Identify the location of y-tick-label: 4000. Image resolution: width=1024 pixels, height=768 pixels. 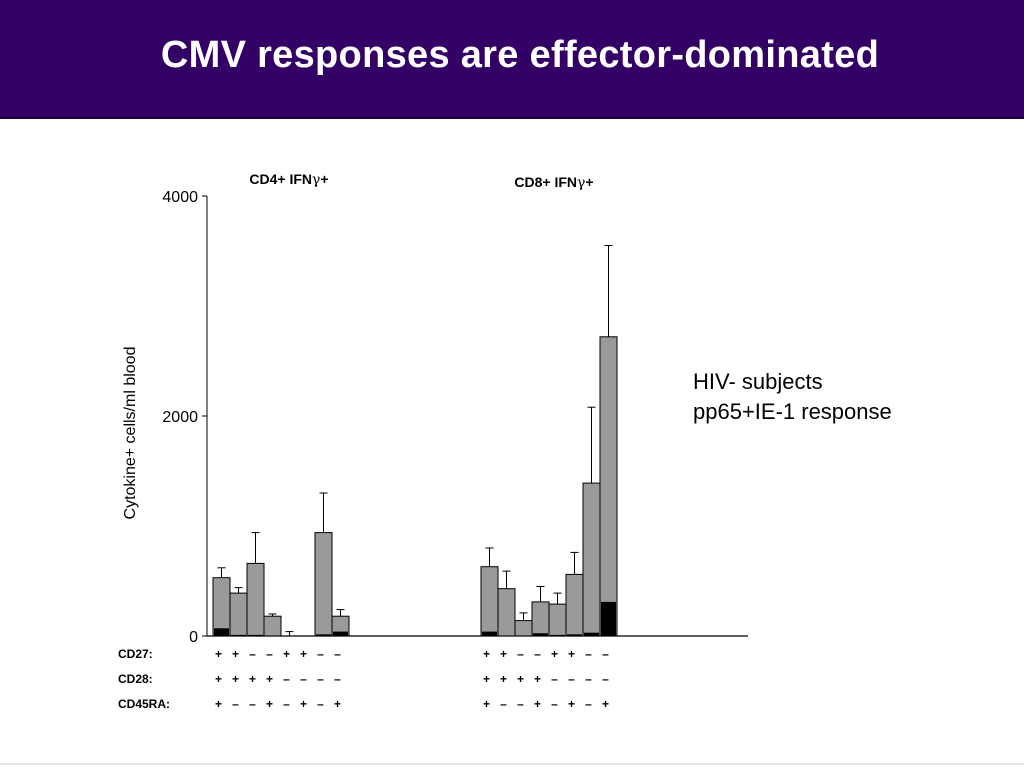
(180, 197).